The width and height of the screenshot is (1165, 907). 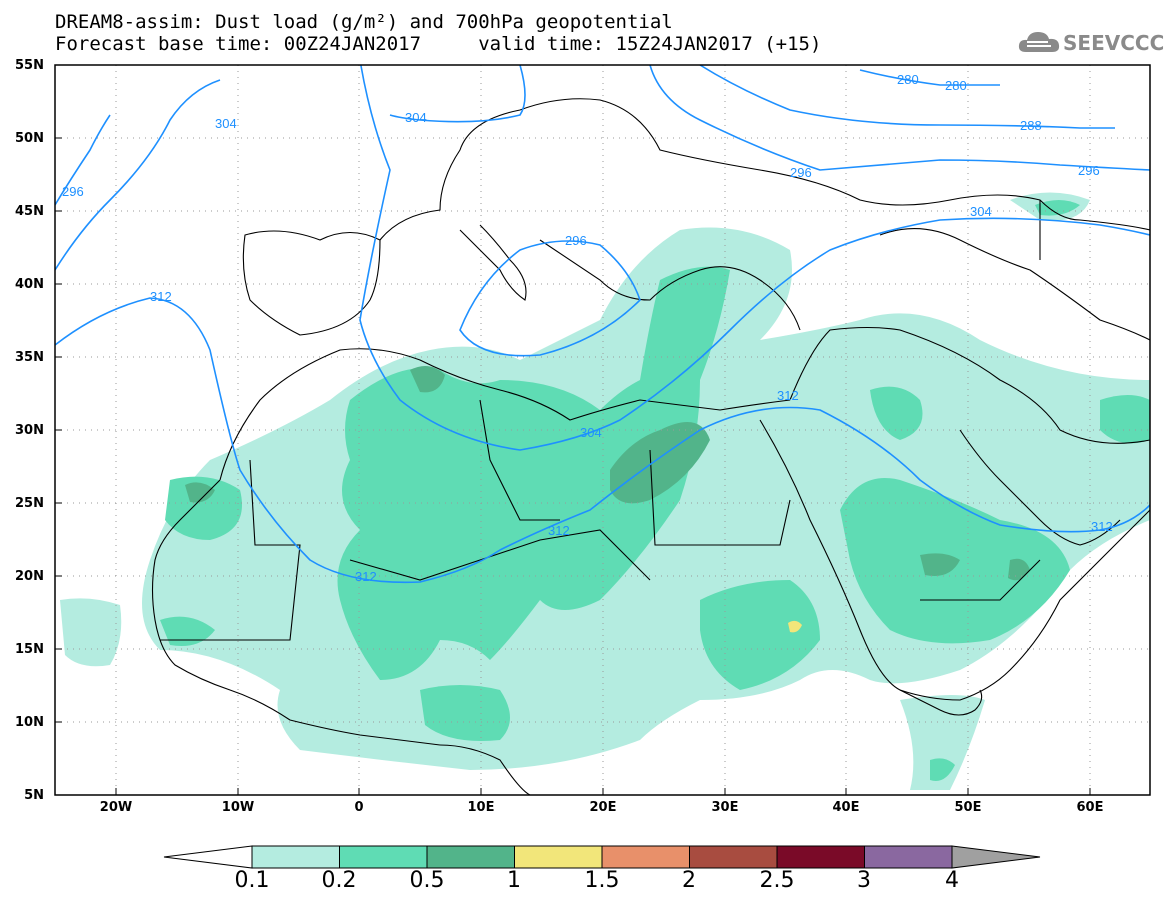 What do you see at coordinates (777, 880) in the screenshot?
I see `colorbar-label: 2.5` at bounding box center [777, 880].